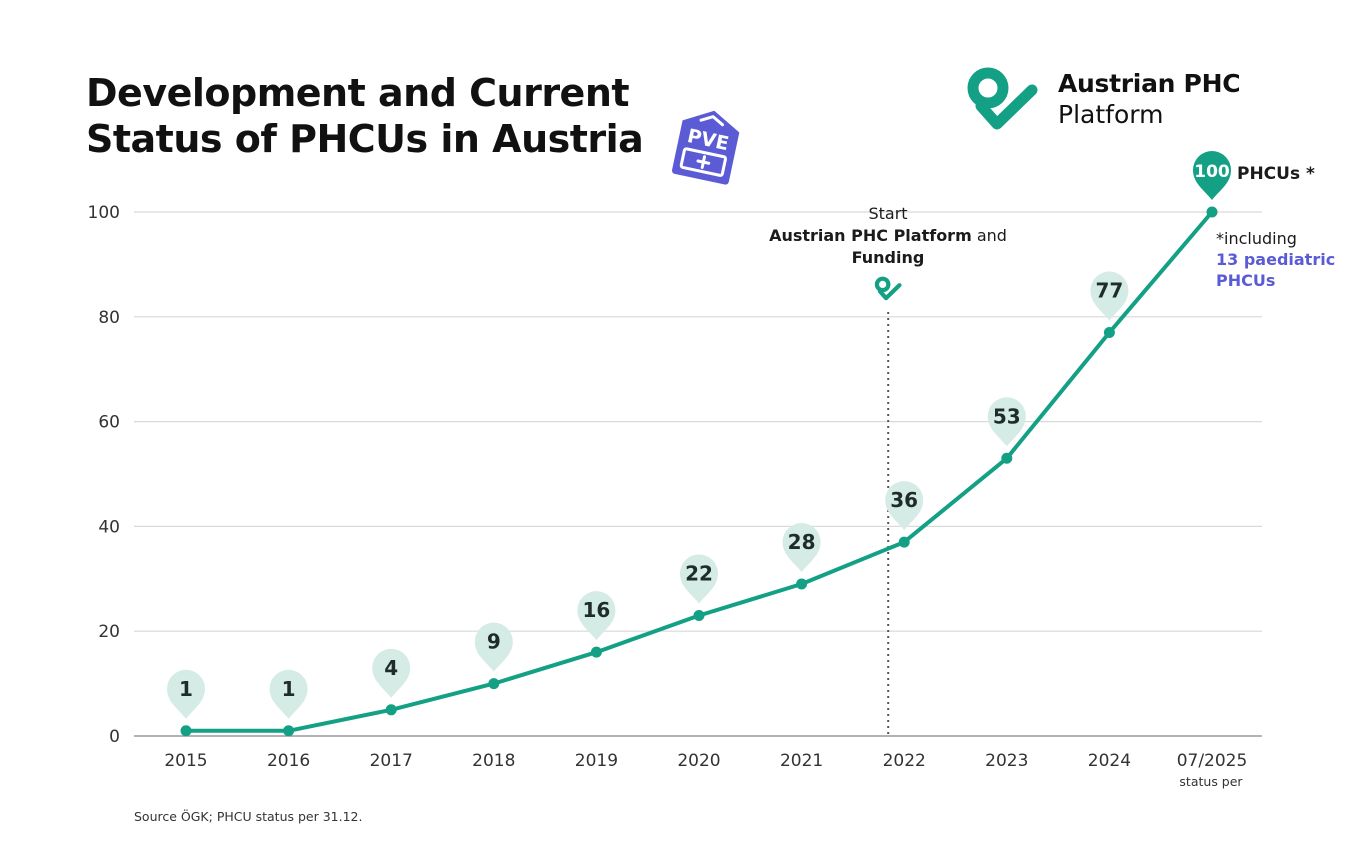 The height and width of the screenshot is (860, 1350). I want to click on annotation-line-2: Austrian PHC Platform and, so click(888, 236).